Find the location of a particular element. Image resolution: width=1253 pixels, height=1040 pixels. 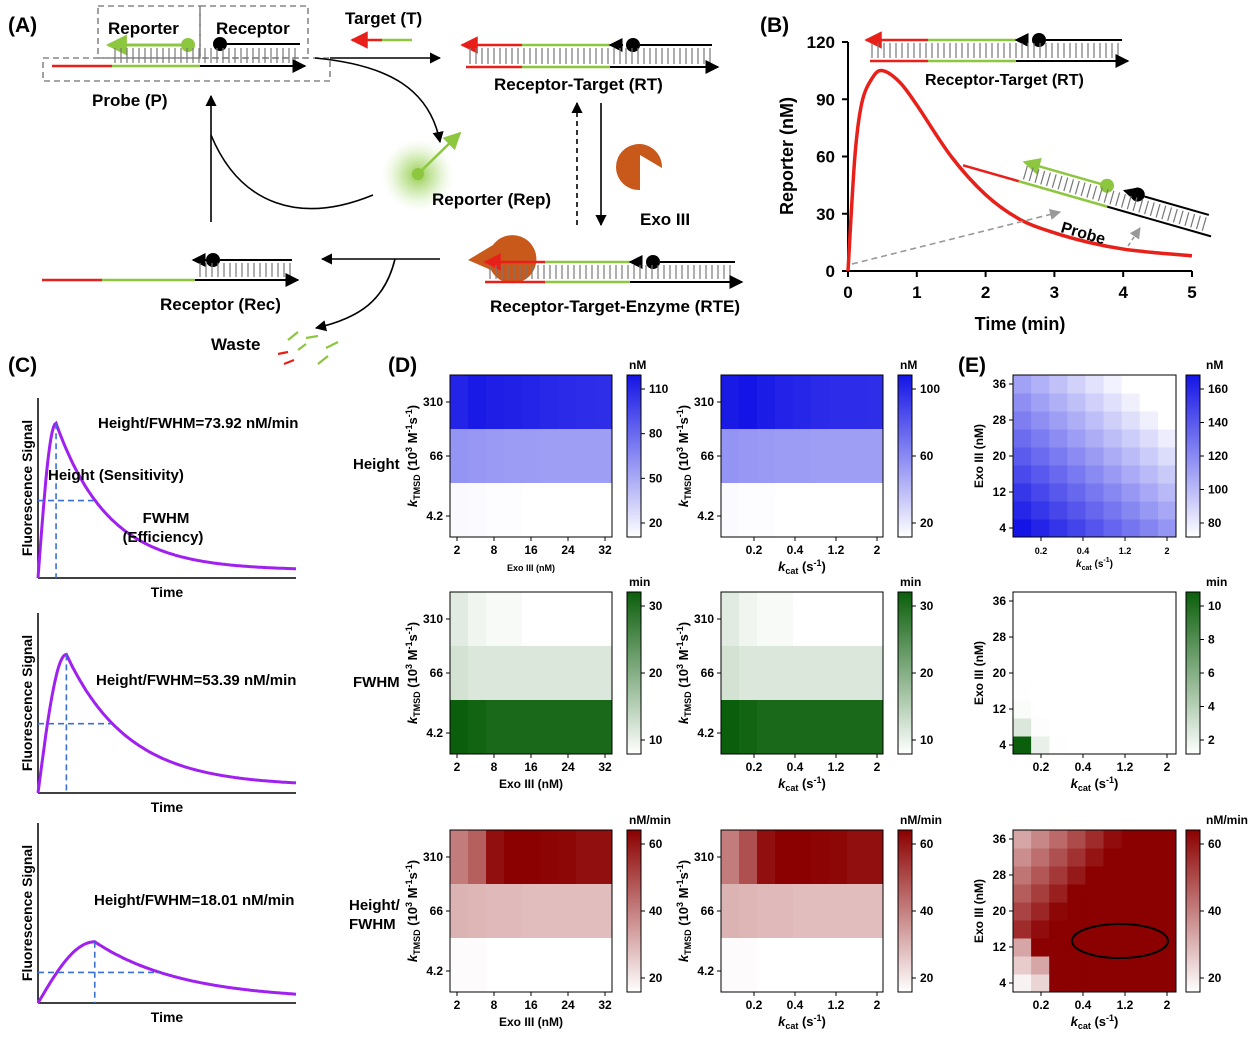

heatmap-x-tick-label: 1.2 is located at coordinates (1125, 551).